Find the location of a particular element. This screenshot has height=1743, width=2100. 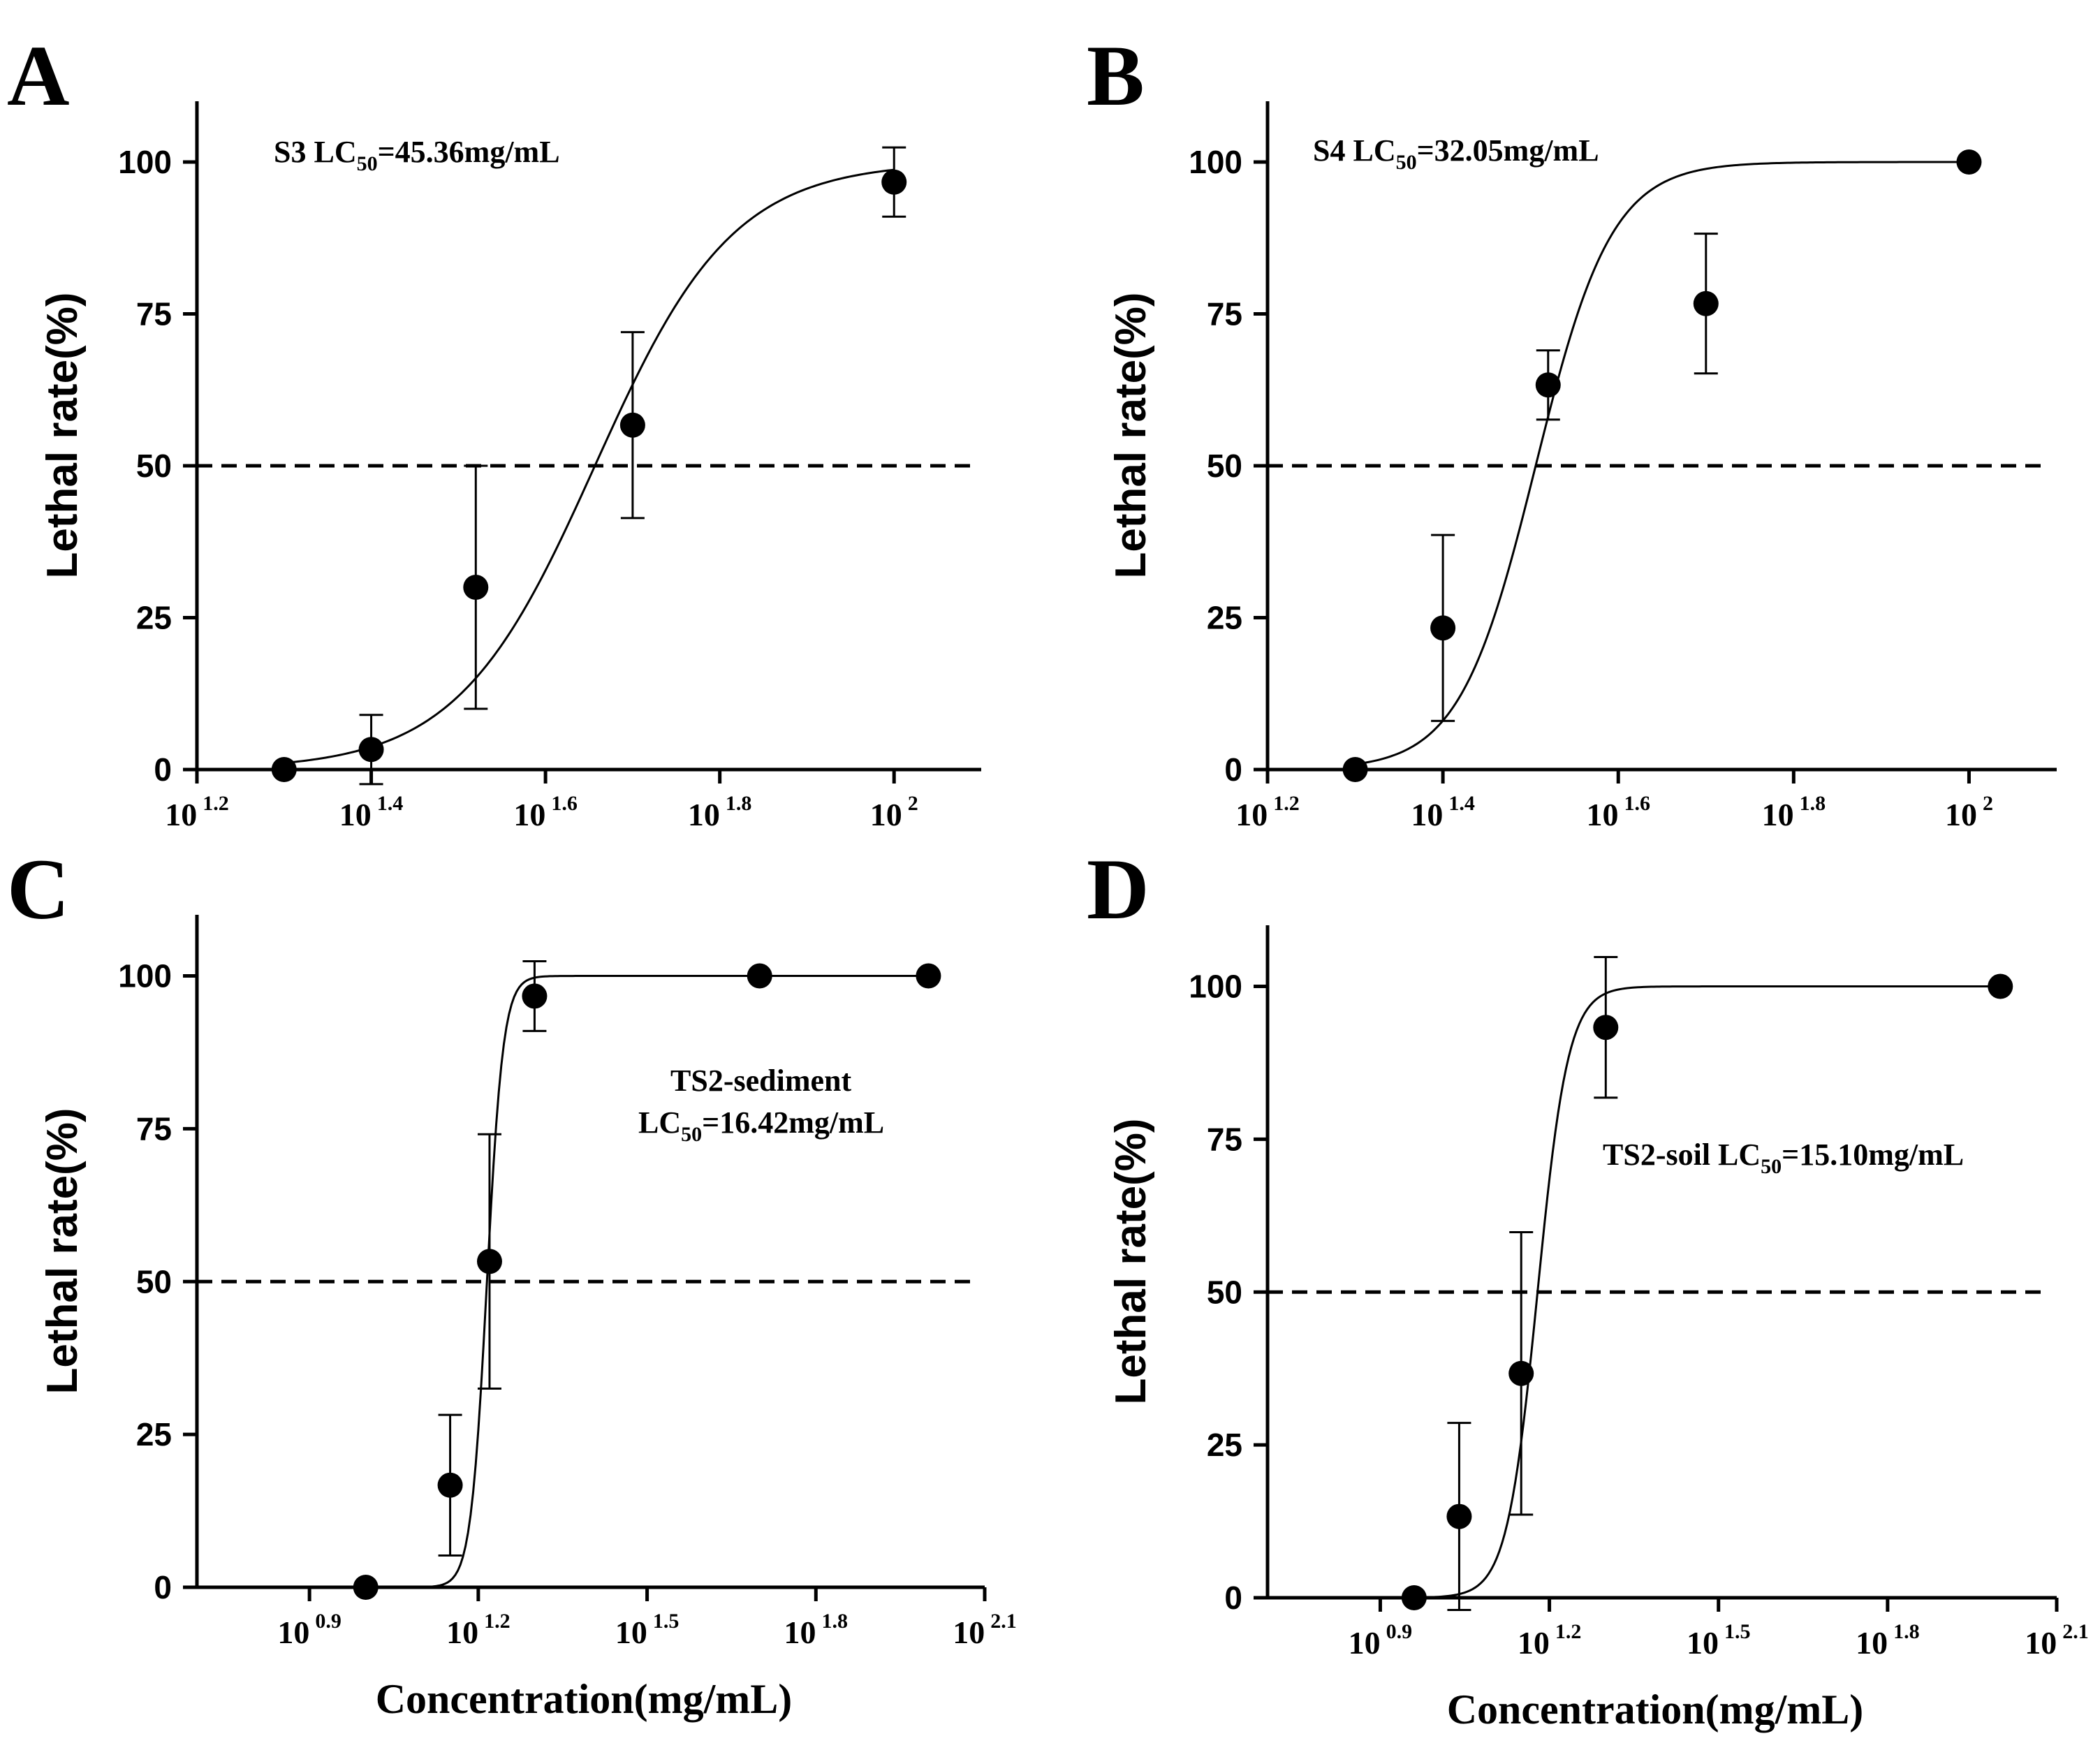

annotation-value: =45.36mg/mL is located at coordinates (469, 152).